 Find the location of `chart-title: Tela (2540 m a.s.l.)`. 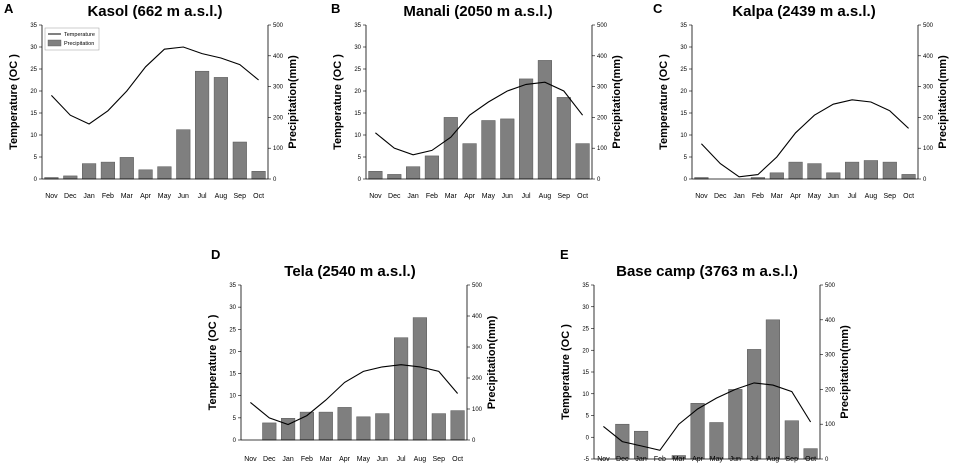

chart-title: Tela (2540 m a.s.l.) is located at coordinates (349, 271).